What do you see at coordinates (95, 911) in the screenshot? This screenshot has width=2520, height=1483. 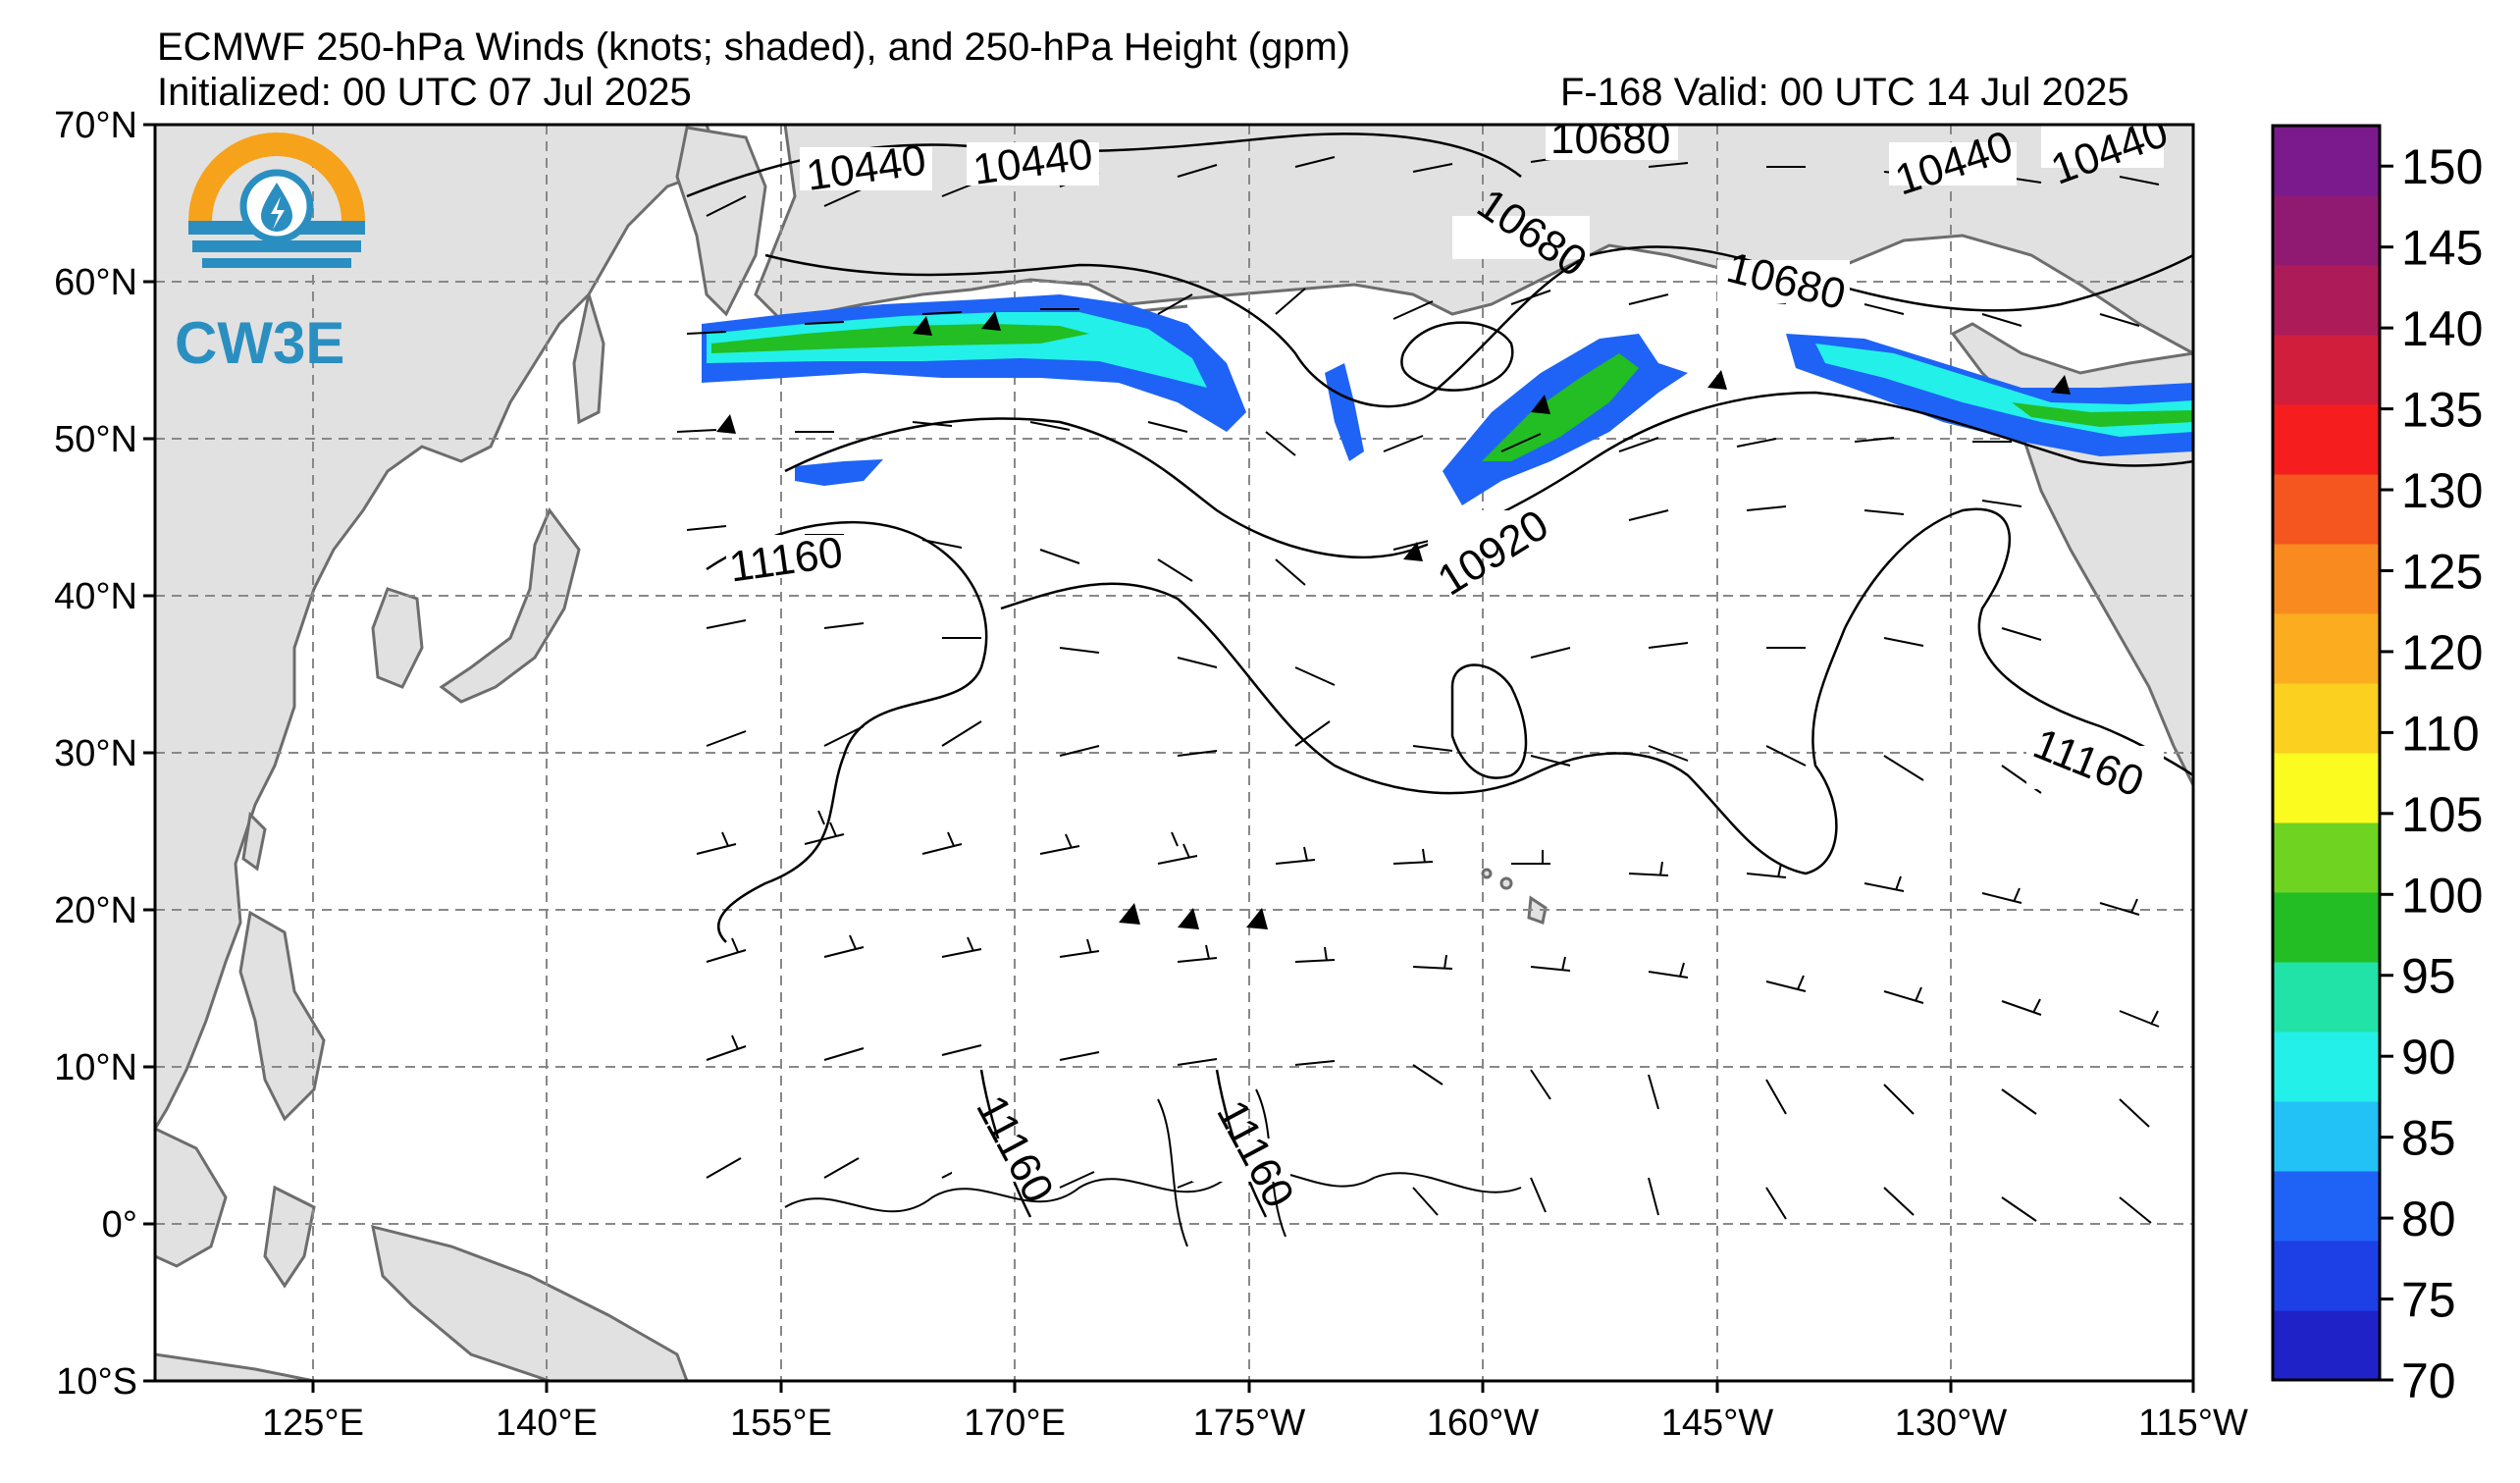 I see `lat-tick-label: 20°N` at bounding box center [95, 911].